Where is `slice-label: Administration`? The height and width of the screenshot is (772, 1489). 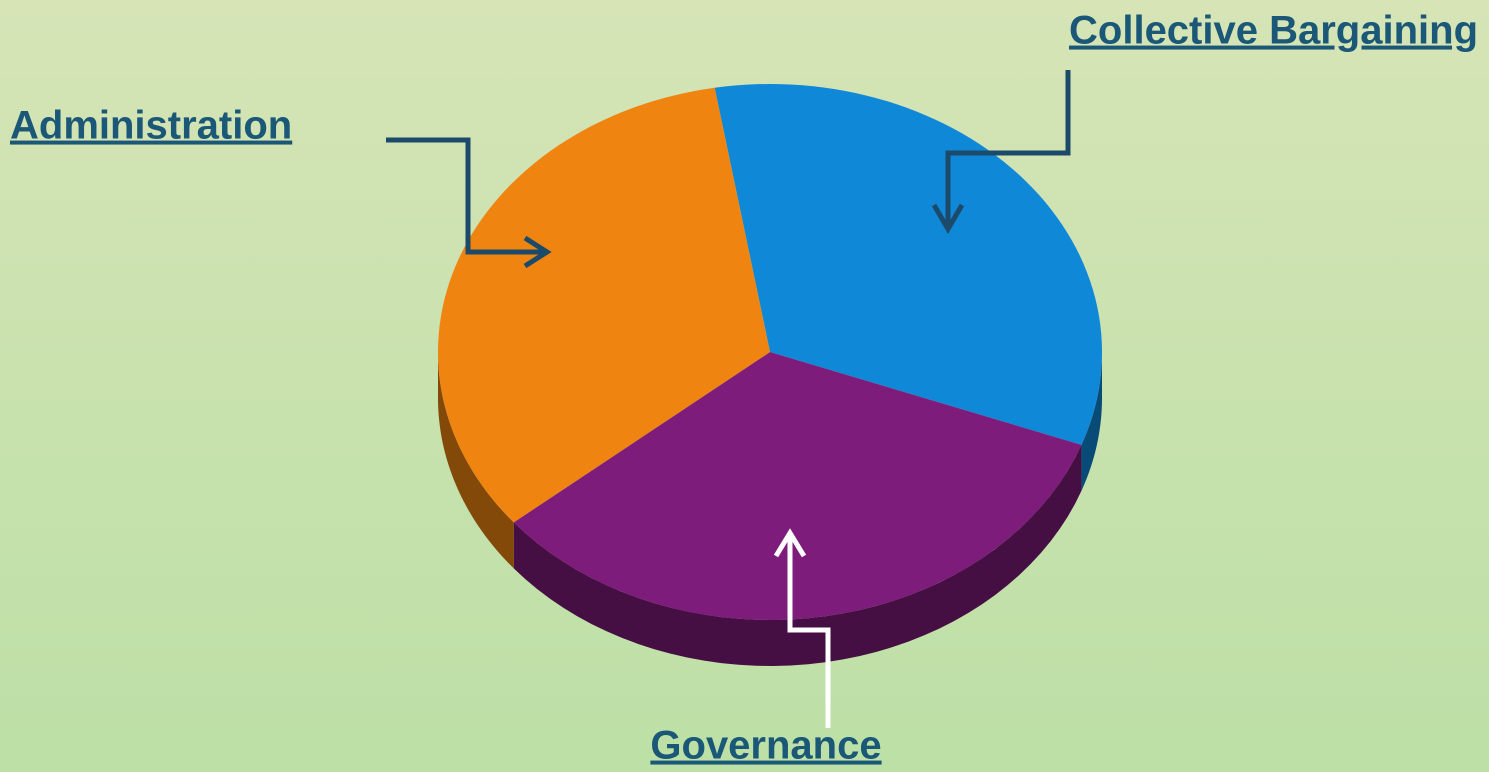 slice-label: Administration is located at coordinates (151, 126).